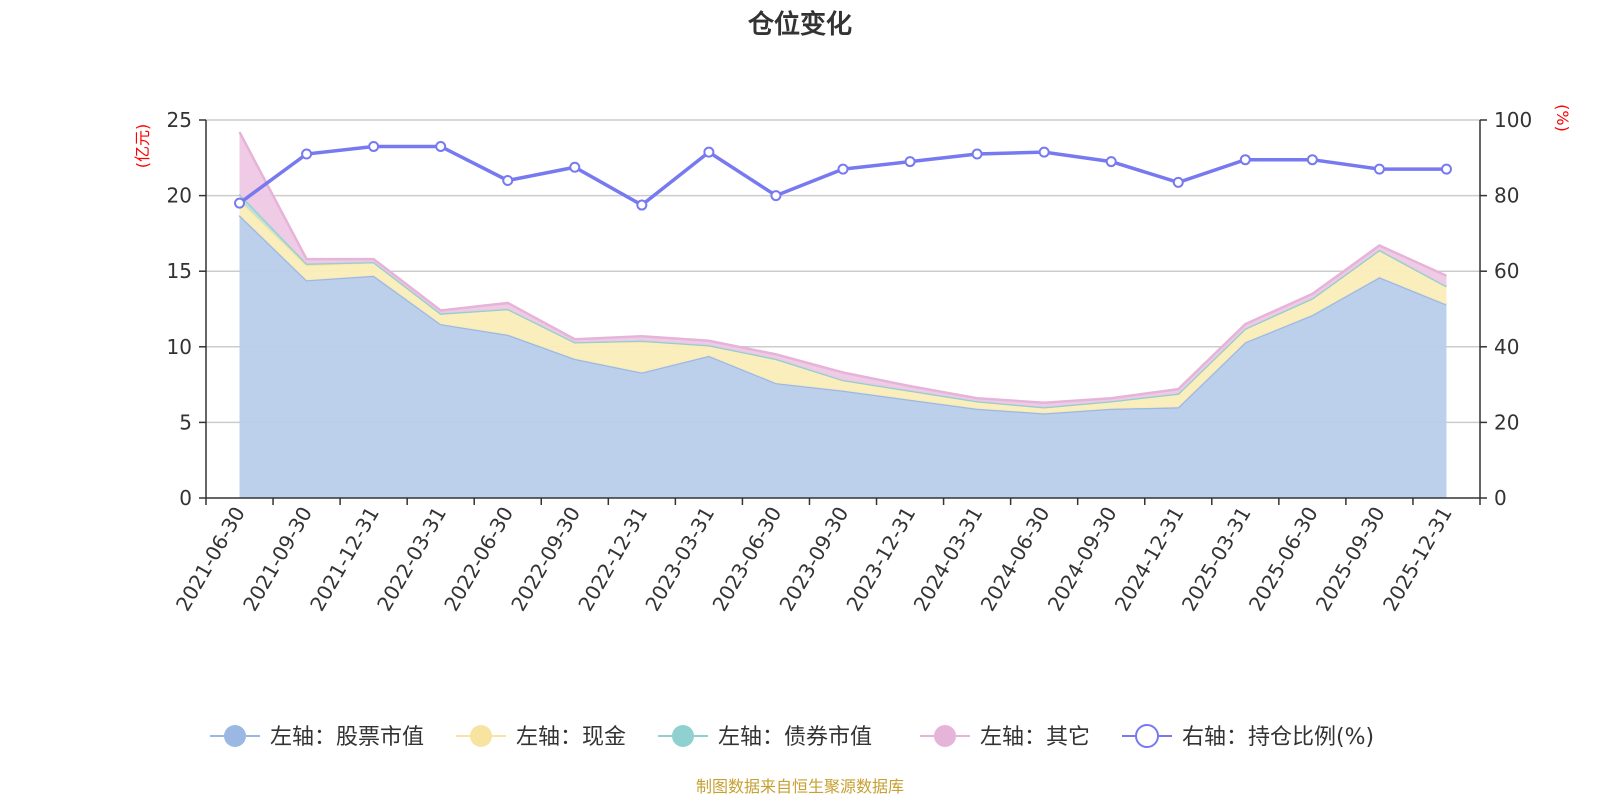 The width and height of the screenshot is (1600, 800). What do you see at coordinates (800, 786) in the screenshot?
I see `source-note: 制图数据来自恒生聚源数据库` at bounding box center [800, 786].